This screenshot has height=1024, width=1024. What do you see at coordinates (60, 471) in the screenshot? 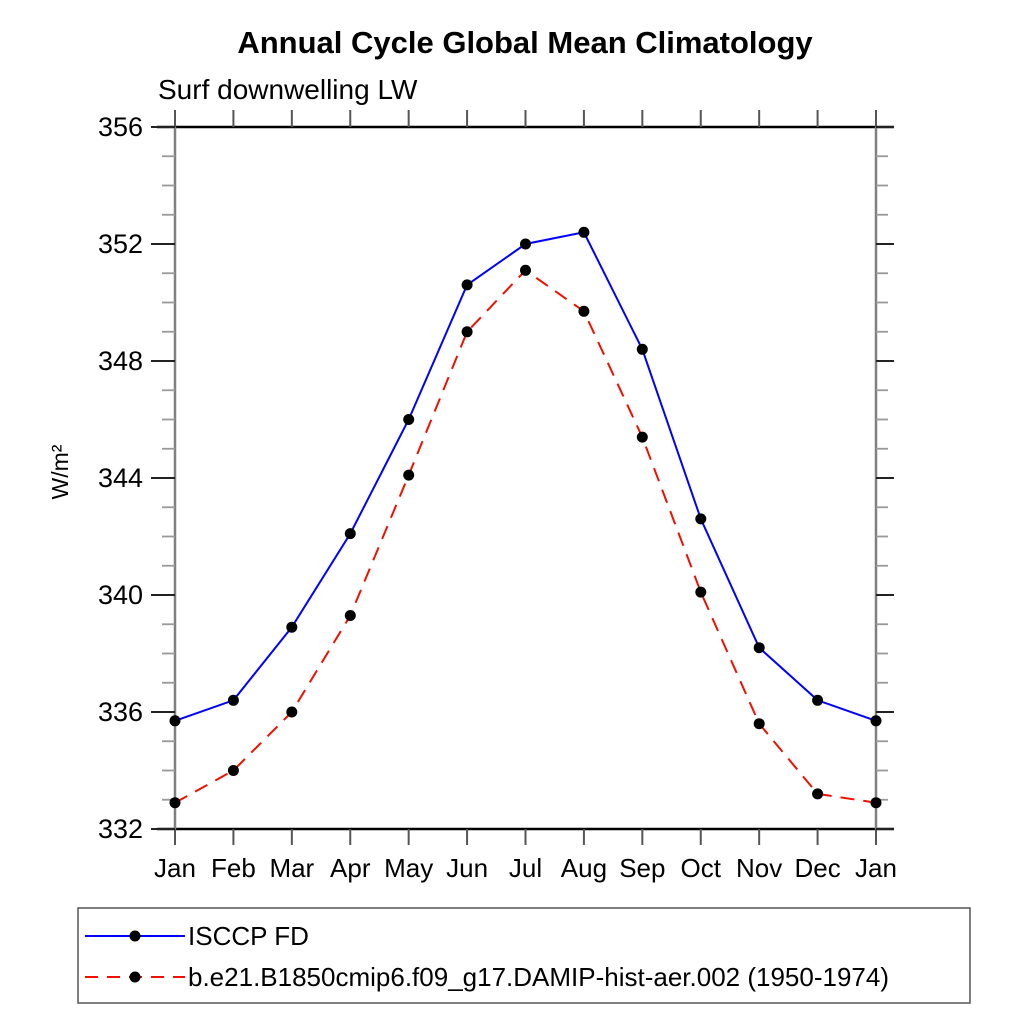
I see `y-axis-title: W/m²` at bounding box center [60, 471].